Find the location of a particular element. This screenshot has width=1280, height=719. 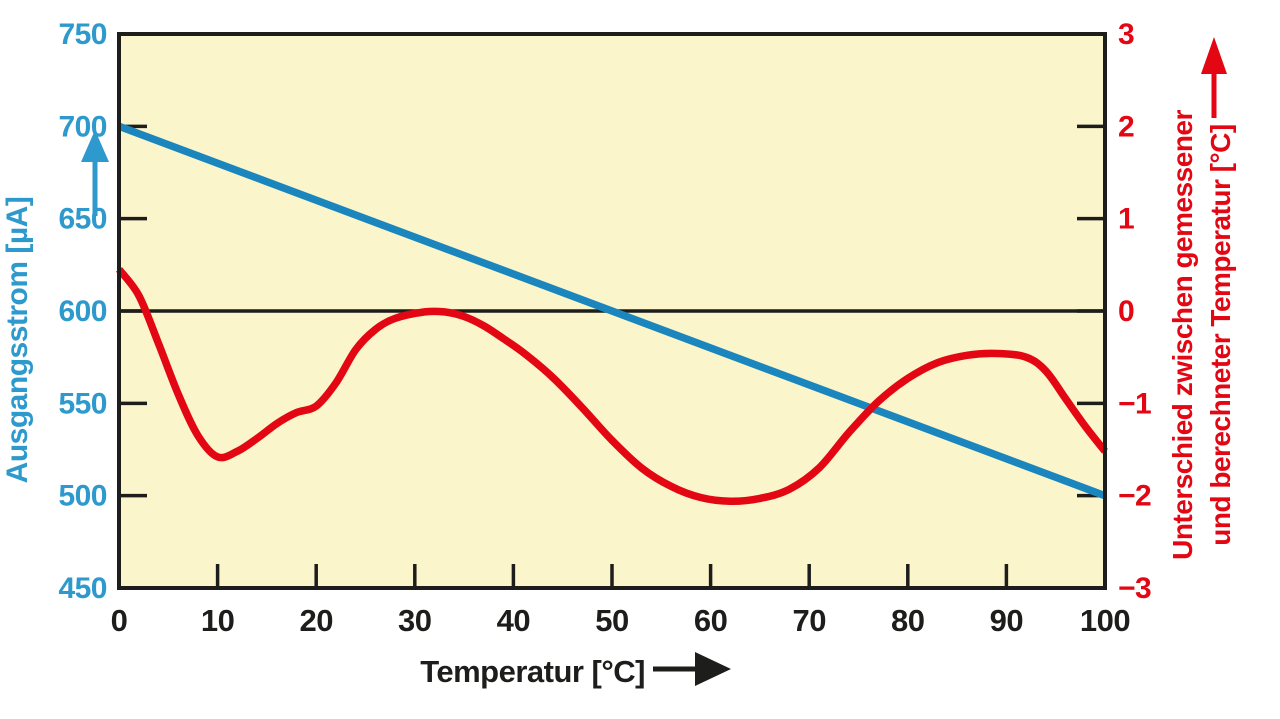

y-axis-left-title: Ausgangsstrom [µA] is located at coordinates (17, 340).